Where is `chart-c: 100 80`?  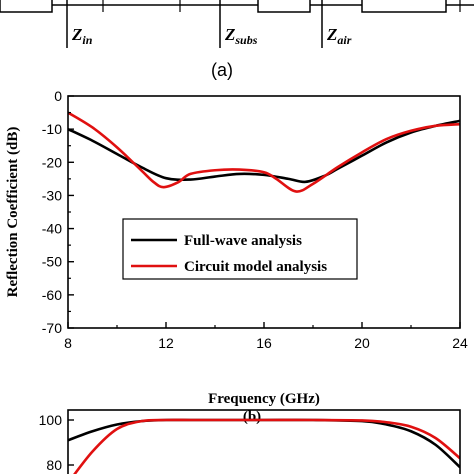
chart-c: 100 80 is located at coordinates (250, 441).